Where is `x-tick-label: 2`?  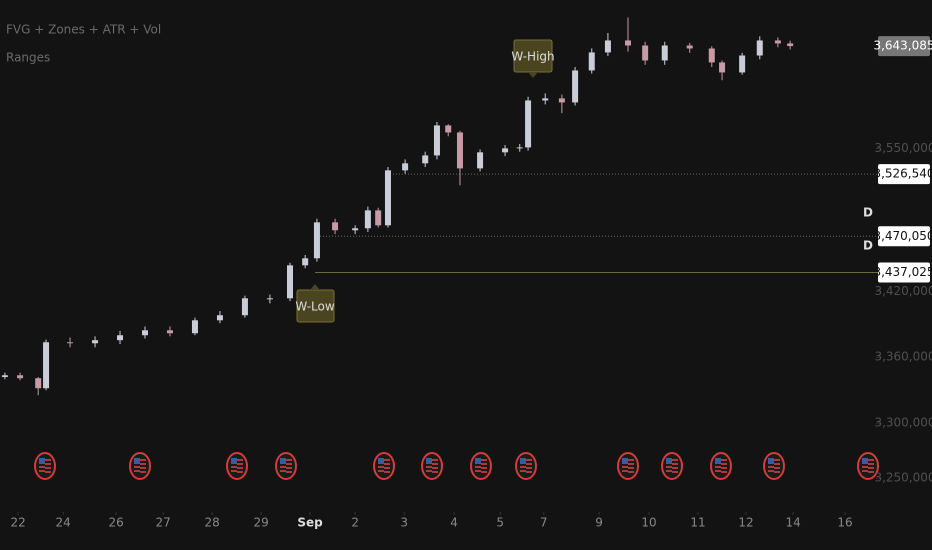
x-tick-label: 2 is located at coordinates (355, 523).